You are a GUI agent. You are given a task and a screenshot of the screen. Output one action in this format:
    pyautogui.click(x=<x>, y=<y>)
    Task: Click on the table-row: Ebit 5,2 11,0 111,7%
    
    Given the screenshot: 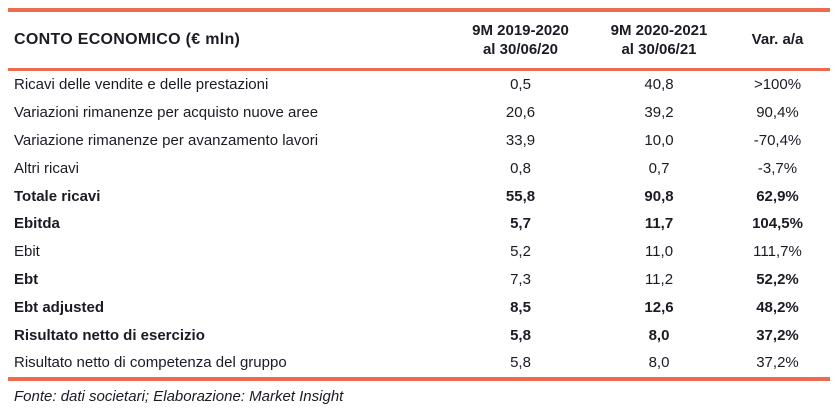 What is the action you would take?
    pyautogui.click(x=419, y=252)
    